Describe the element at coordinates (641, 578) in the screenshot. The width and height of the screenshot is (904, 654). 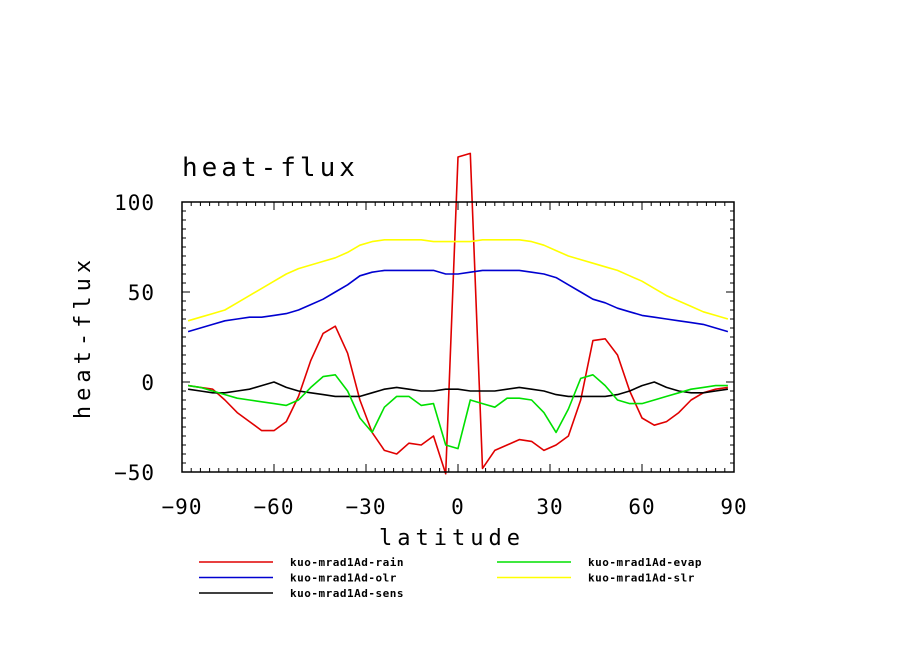
I see `legend-label-4: kuo-mrad1Ad-slr` at that location.